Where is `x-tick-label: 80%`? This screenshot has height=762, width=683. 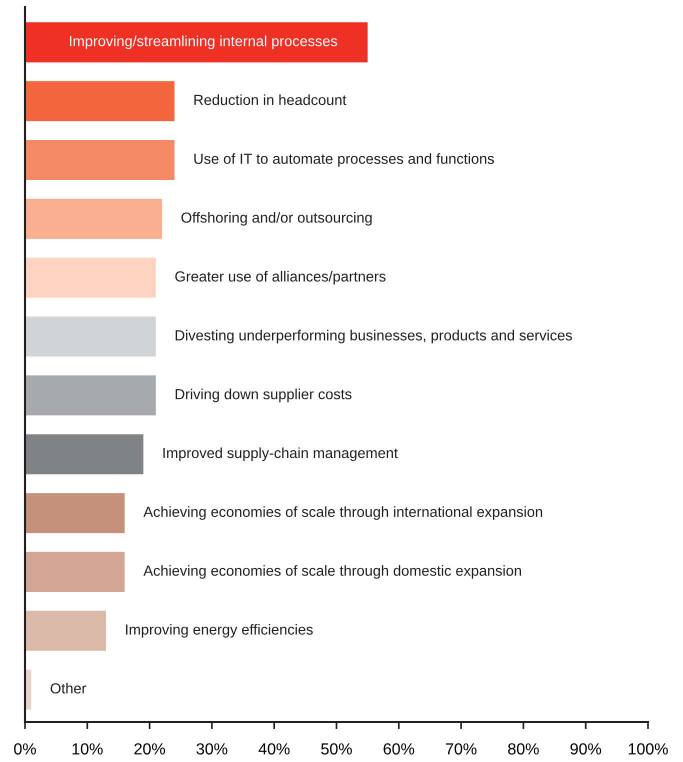 x-tick-label: 80% is located at coordinates (523, 749).